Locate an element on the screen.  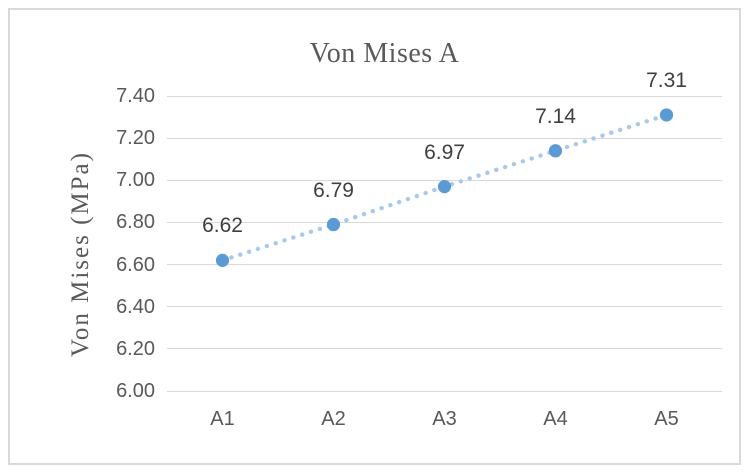
y-tick-label: 7.20 is located at coordinates (135, 138).